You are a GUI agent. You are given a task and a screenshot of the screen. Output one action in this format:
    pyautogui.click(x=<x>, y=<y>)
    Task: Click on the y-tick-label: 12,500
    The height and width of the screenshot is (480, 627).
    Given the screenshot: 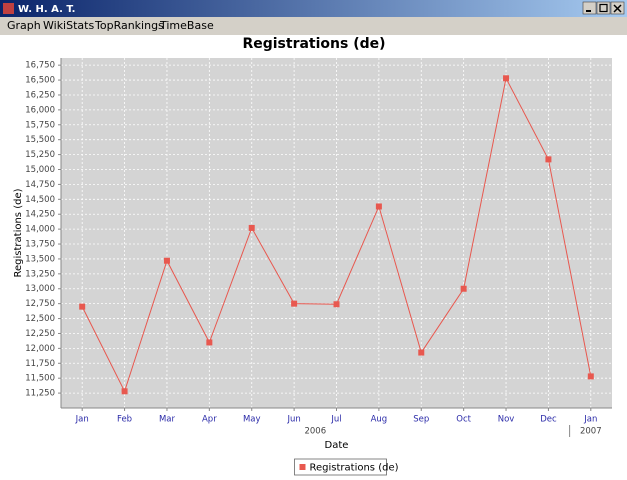 What is the action you would take?
    pyautogui.click(x=40, y=319)
    